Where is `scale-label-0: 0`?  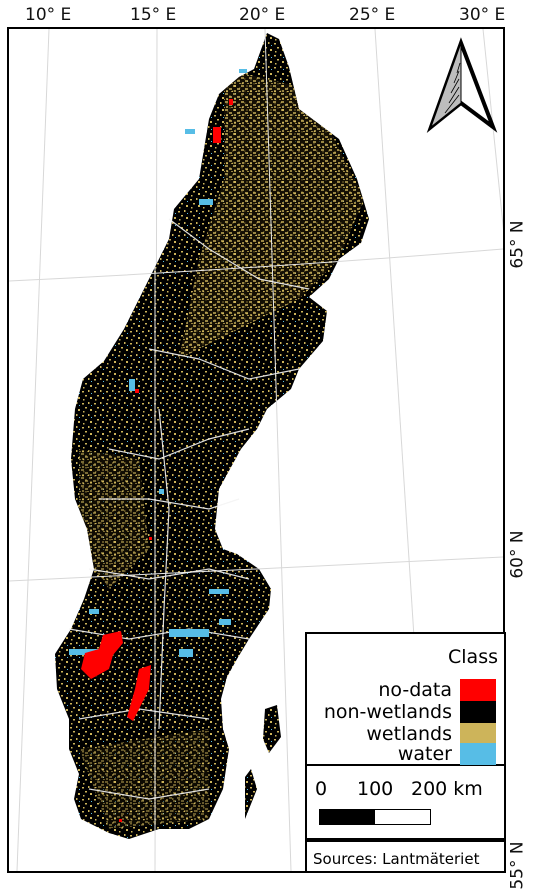 scale-label-0: 0 is located at coordinates (321, 789).